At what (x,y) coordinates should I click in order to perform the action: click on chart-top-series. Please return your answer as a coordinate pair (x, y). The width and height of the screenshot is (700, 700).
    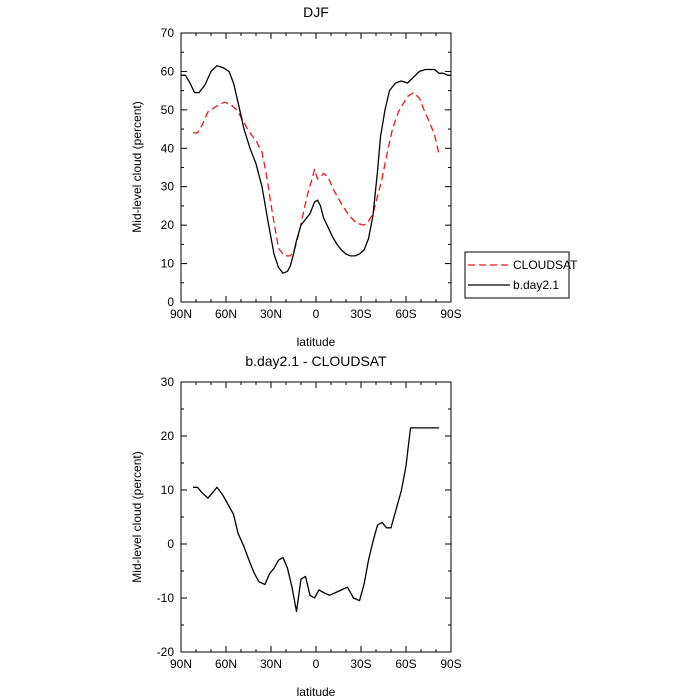
    Looking at the image, I should click on (316, 169).